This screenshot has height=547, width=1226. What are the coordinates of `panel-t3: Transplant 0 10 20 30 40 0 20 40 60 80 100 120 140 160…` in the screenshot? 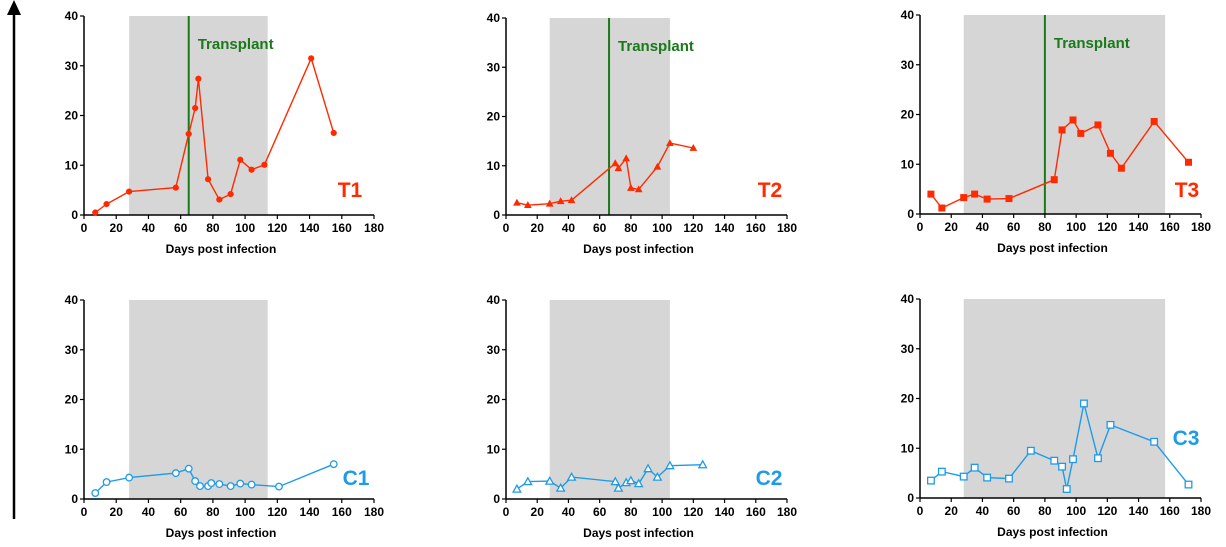 It's located at (1056, 131).